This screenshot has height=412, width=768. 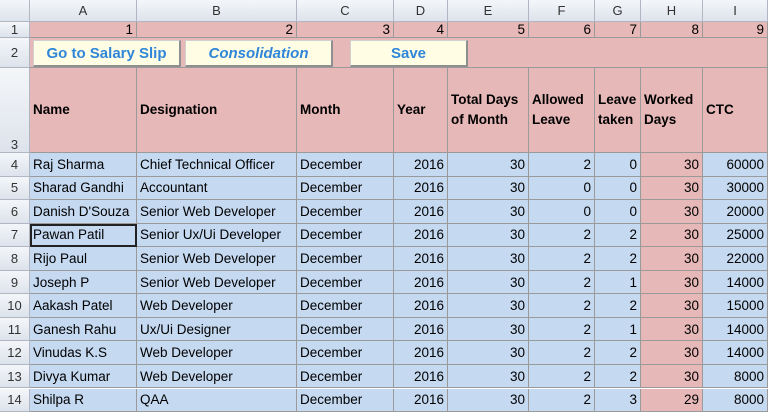 I want to click on row-number: 5, so click(x=15, y=188).